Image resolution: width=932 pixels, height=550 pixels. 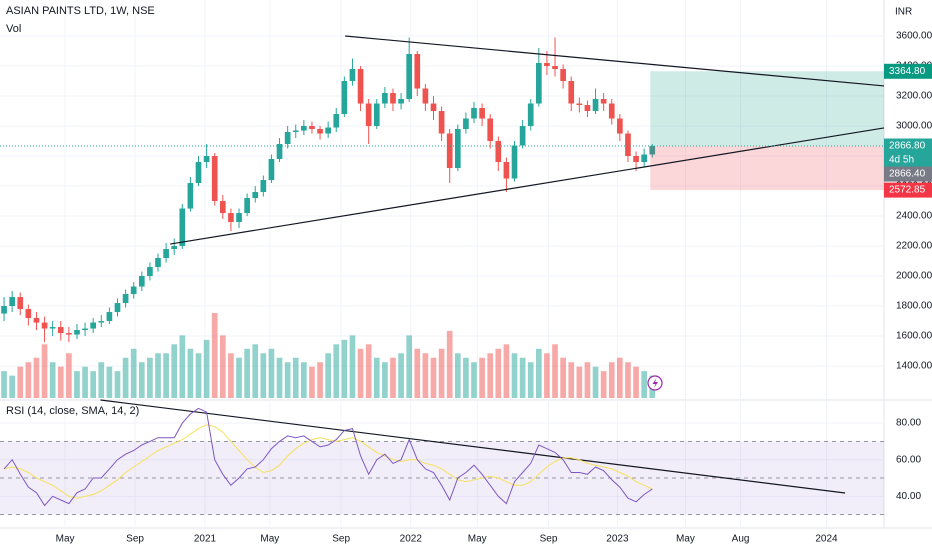 I want to click on currency-label: INR, so click(x=903, y=12).